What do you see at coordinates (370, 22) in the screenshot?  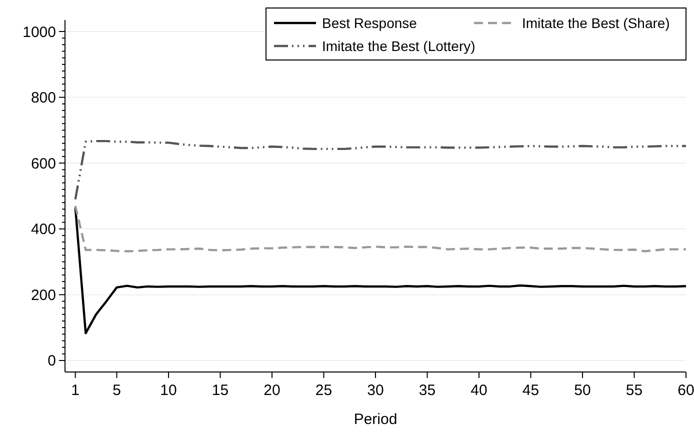 I see `legend-label: Best Response` at bounding box center [370, 22].